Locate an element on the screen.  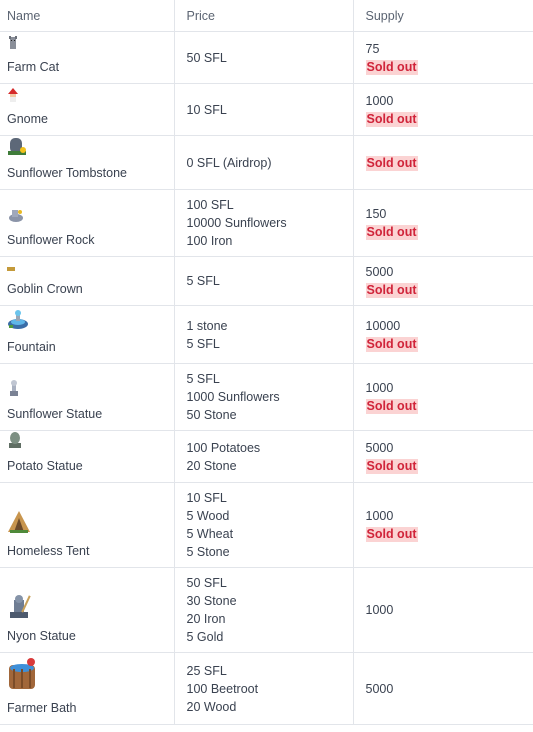
item-name-cell: Sunflower Statue is located at coordinates (87, 397).